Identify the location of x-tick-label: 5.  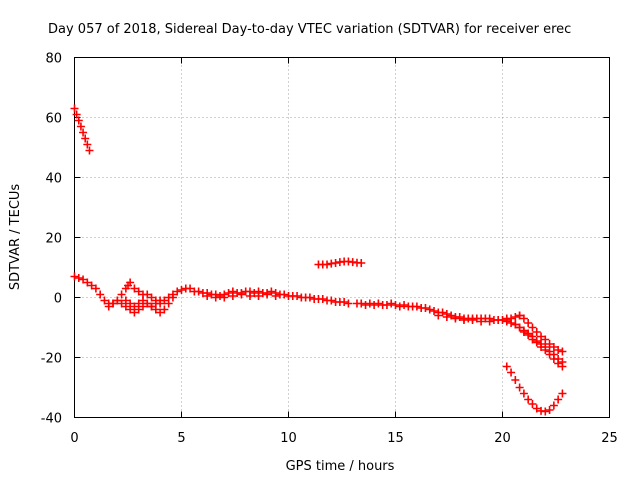
(181, 438).